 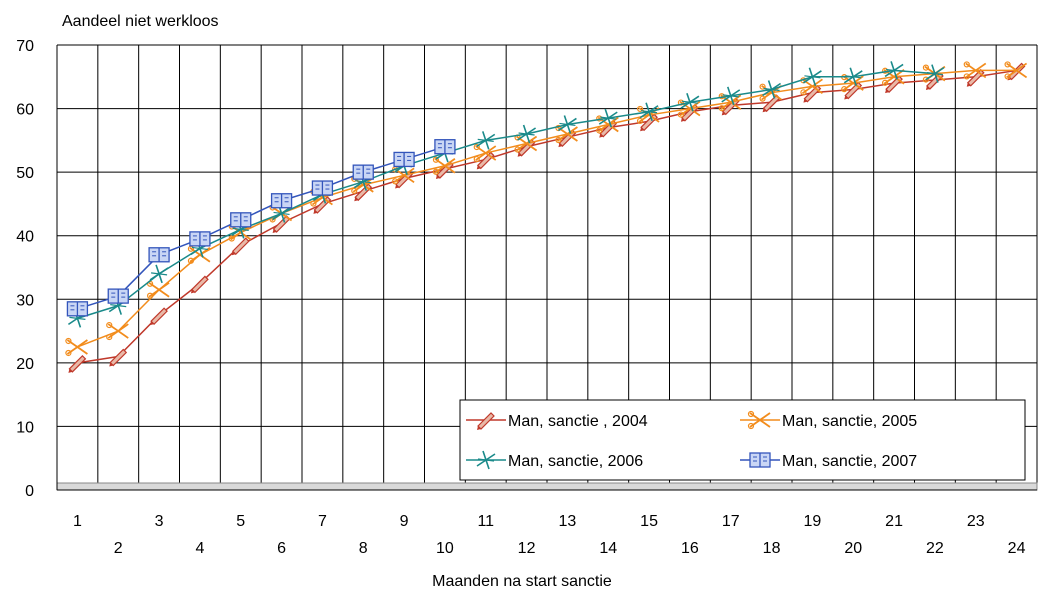 I want to click on y-tick-label: 20, so click(x=25, y=364).